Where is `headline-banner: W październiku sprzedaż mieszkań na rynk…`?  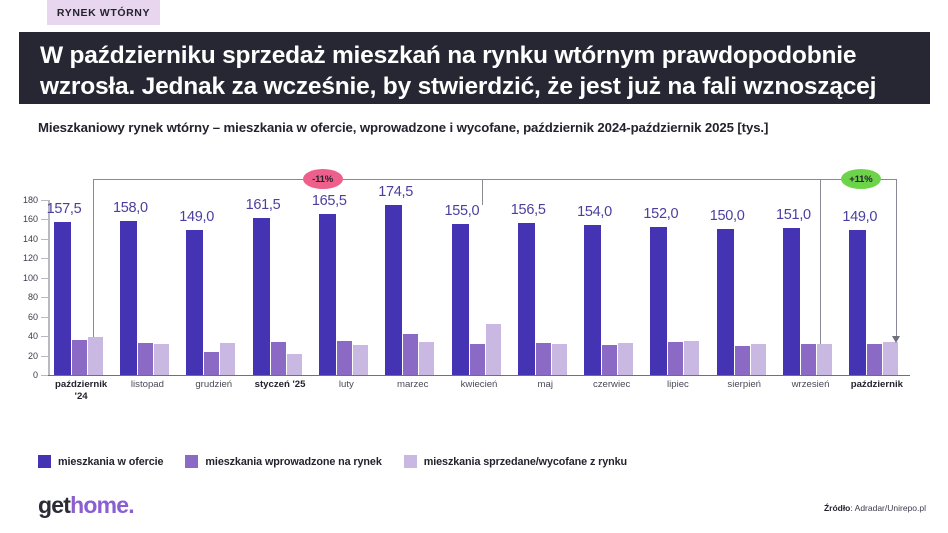 headline-banner: W październiku sprzedaż mieszkań na rynk… is located at coordinates (474, 68).